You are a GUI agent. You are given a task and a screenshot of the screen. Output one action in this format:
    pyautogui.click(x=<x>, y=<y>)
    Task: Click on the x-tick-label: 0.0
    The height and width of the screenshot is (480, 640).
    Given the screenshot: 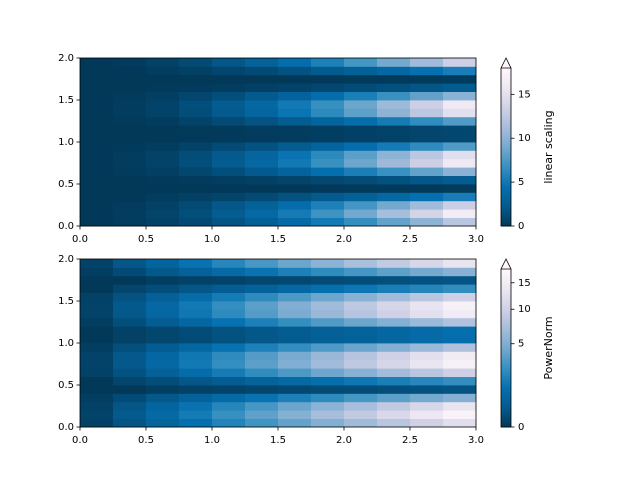 What is the action you would take?
    pyautogui.click(x=80, y=239)
    